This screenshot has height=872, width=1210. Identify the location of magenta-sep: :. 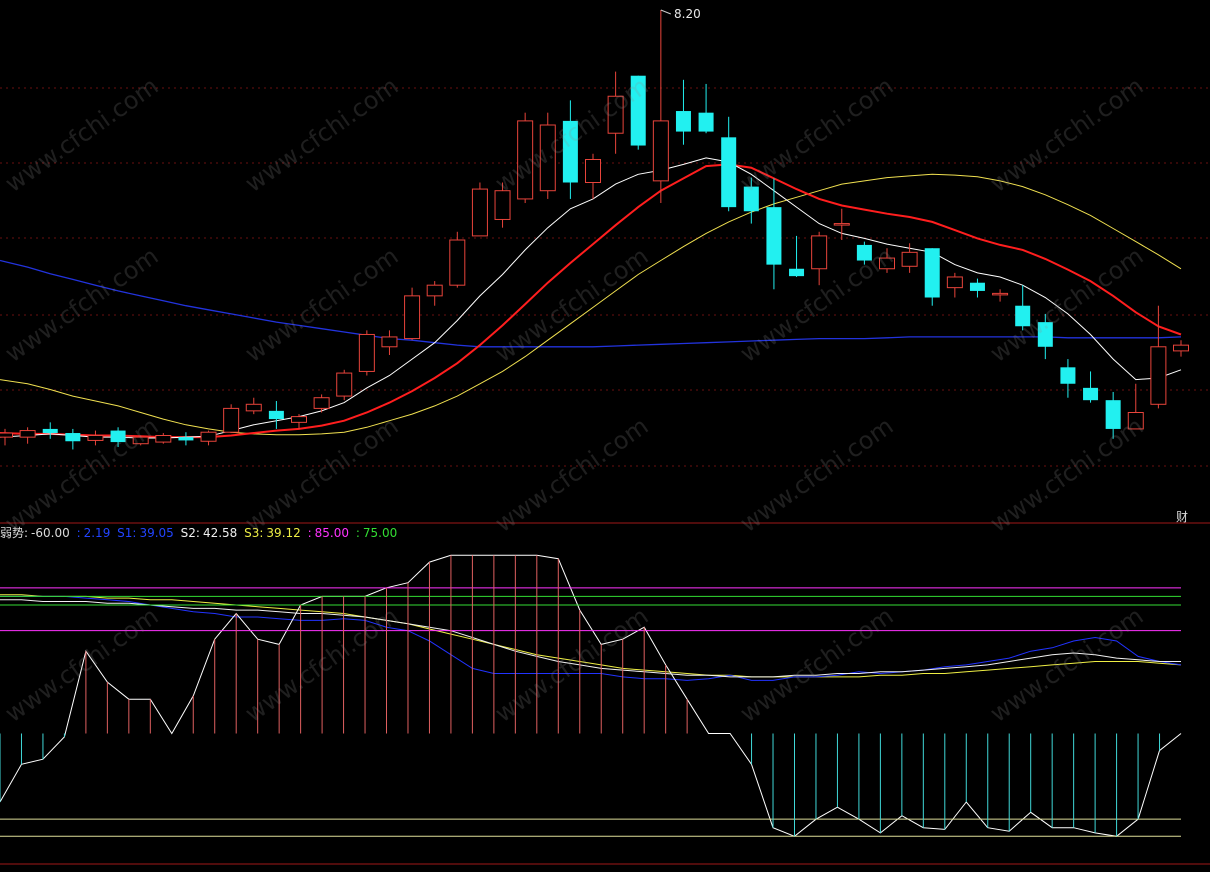
(309, 533).